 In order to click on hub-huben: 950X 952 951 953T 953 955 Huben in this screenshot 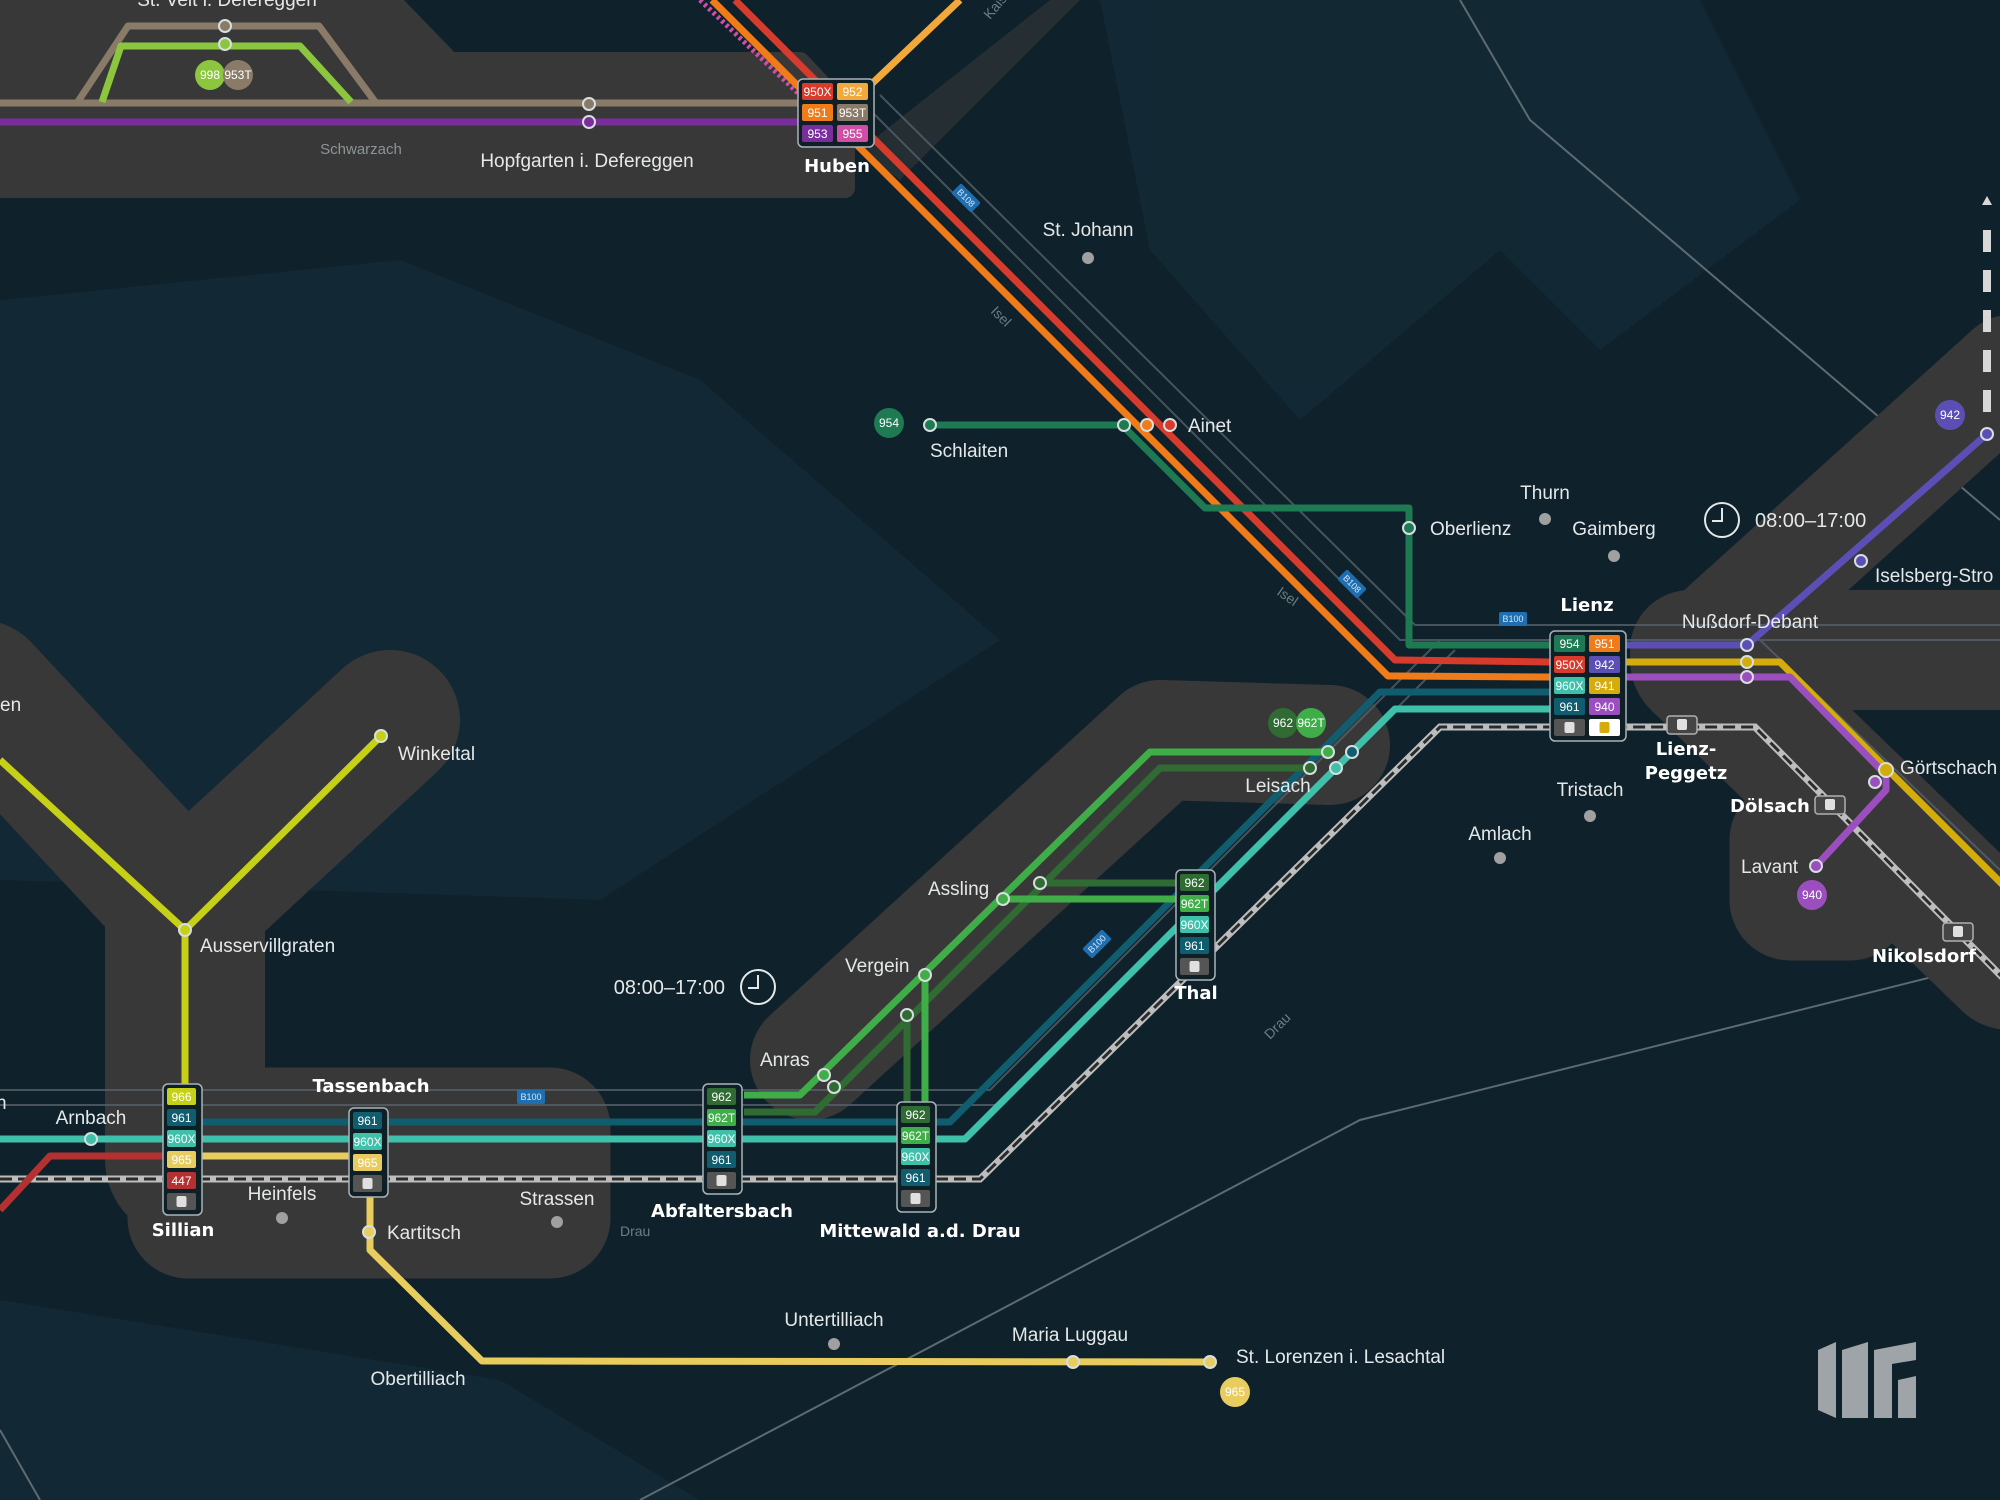, I will do `click(836, 127)`.